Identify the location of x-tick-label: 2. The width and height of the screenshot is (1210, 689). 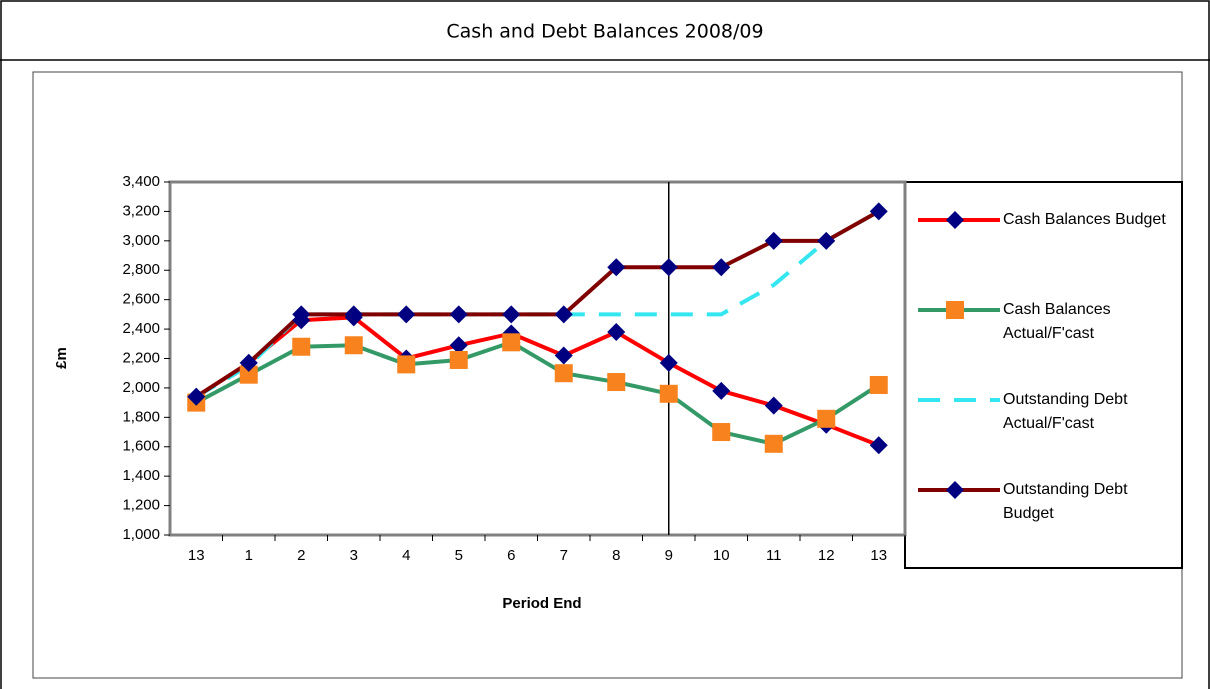
(301, 555).